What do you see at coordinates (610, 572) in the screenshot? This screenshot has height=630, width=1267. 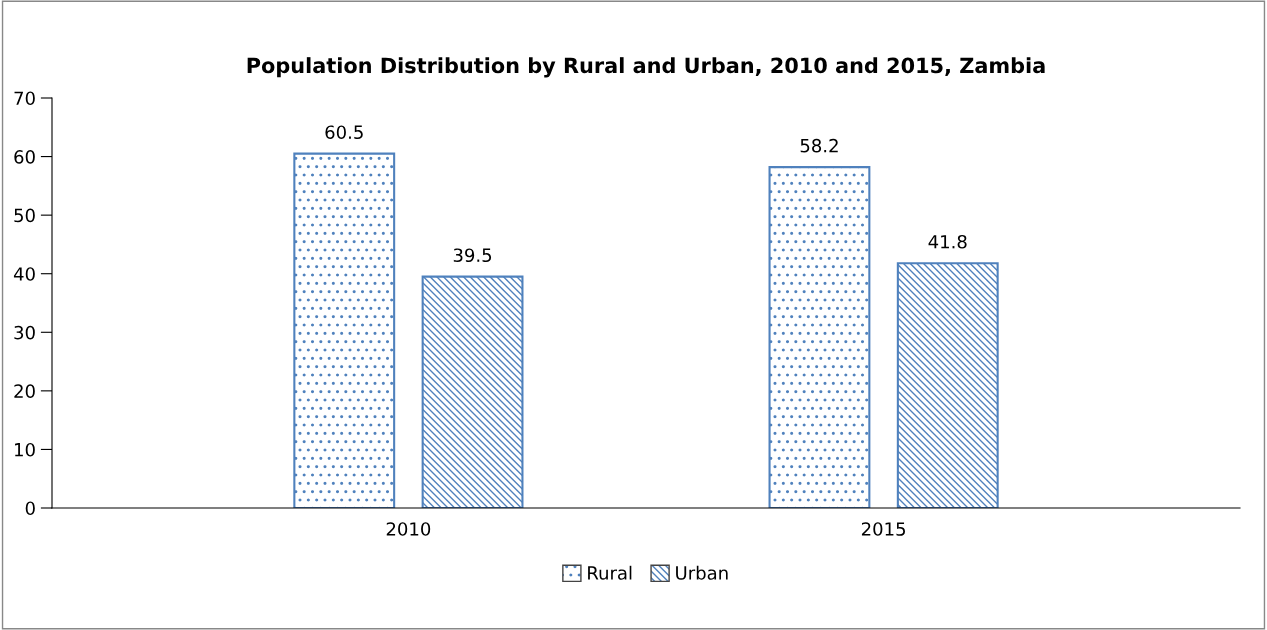 I see `legend-label: Rural` at bounding box center [610, 572].